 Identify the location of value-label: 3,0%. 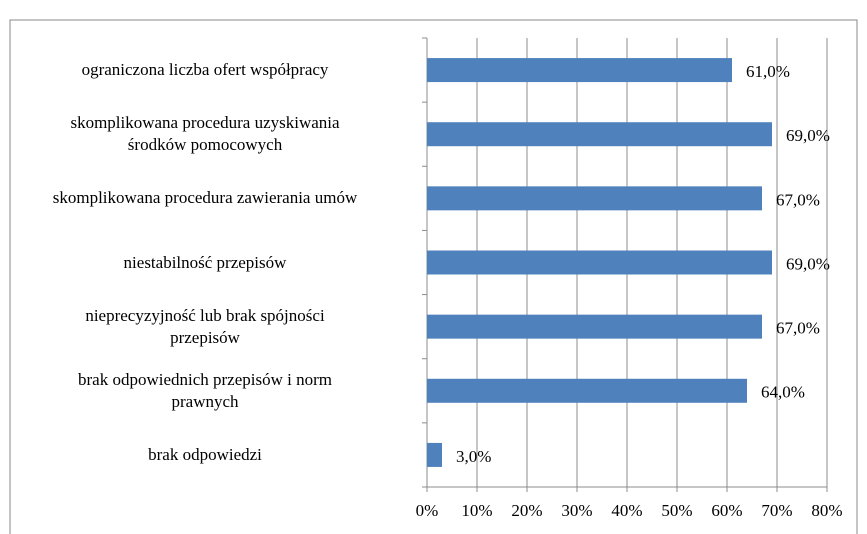
(473, 456).